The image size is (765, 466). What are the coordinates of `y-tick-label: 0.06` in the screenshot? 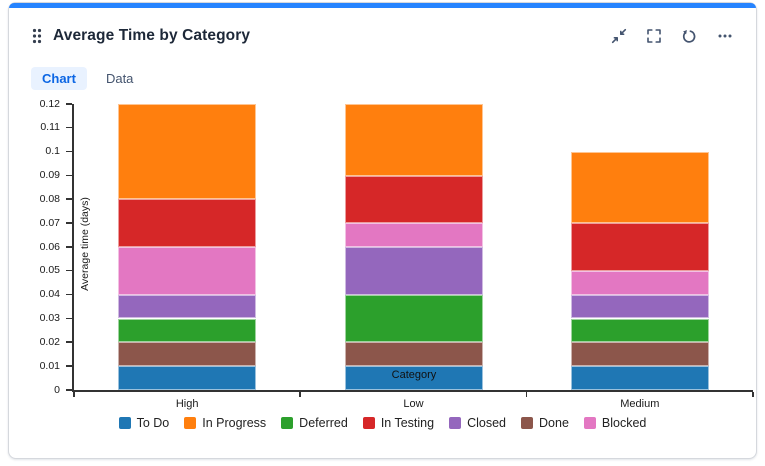 It's located at (49, 246).